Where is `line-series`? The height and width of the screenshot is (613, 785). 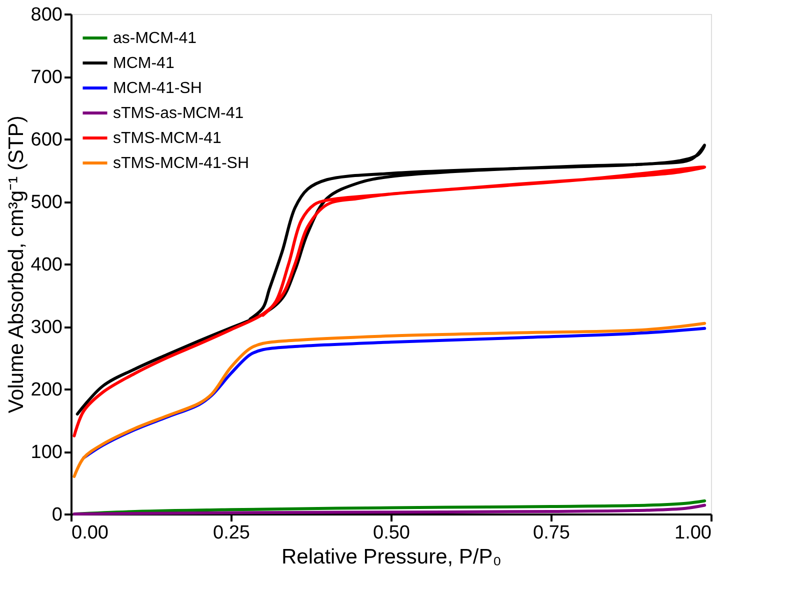
line-series is located at coordinates (389, 510).